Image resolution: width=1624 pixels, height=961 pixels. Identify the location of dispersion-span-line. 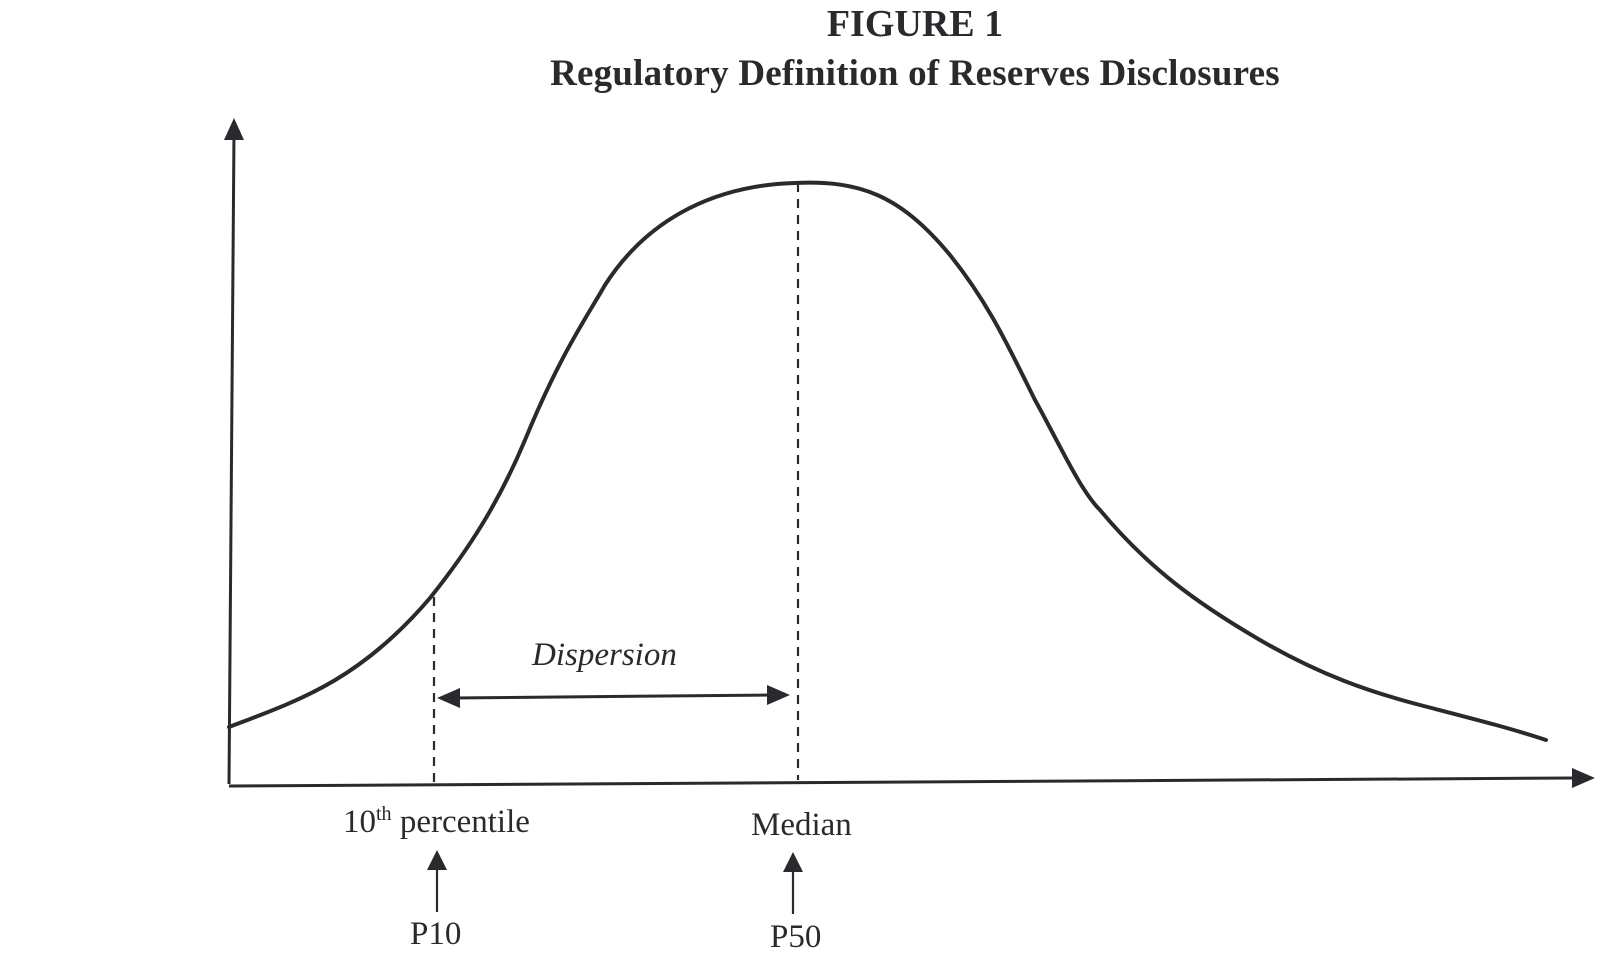
(612, 696).